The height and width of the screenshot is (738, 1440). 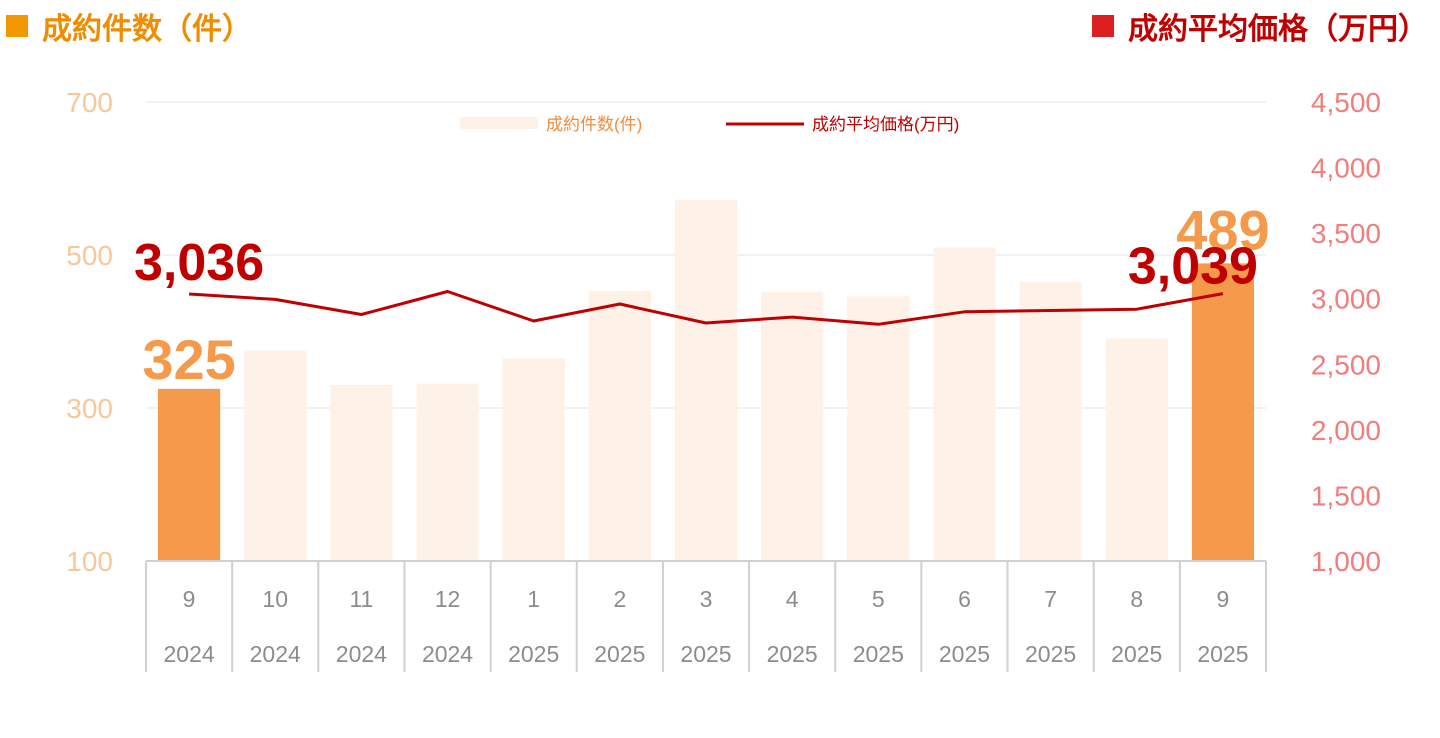 What do you see at coordinates (1346, 364) in the screenshot?
I see `right-tick-label: 2,500` at bounding box center [1346, 364].